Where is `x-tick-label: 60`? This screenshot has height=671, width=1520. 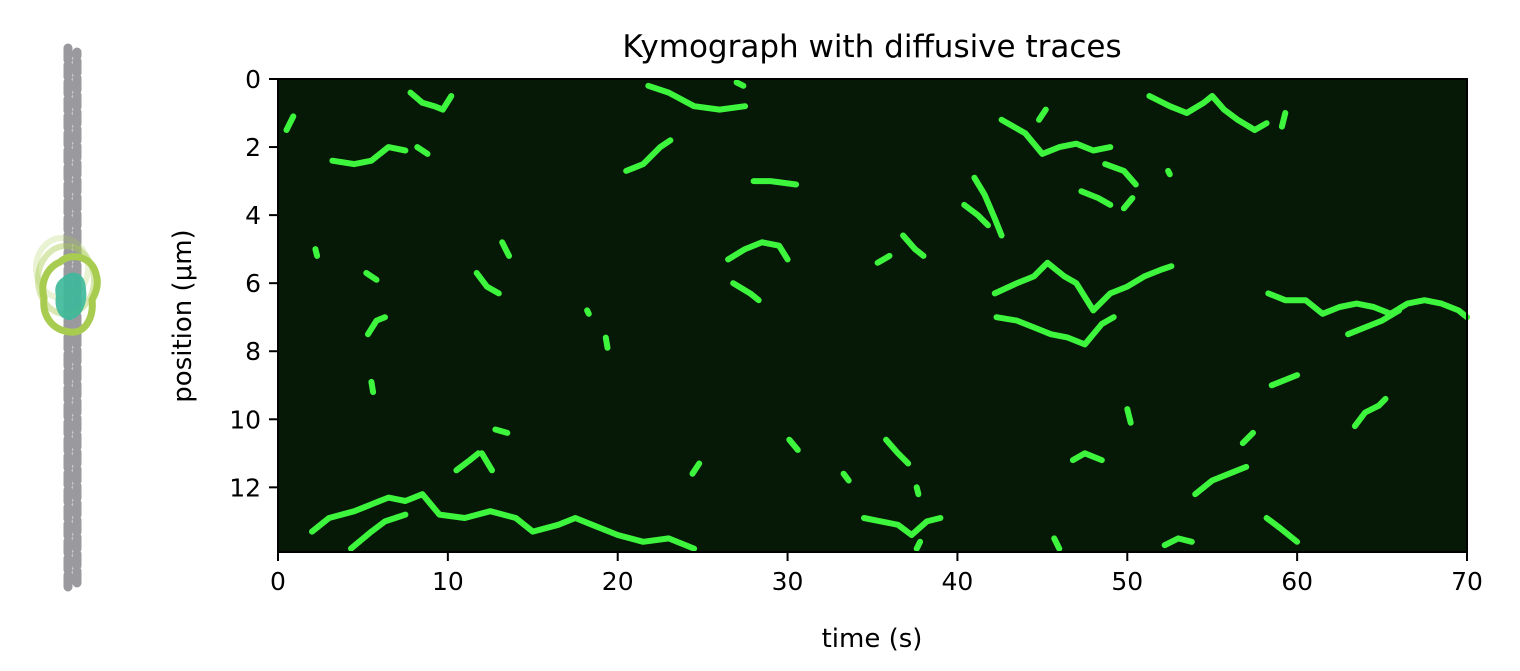
x-tick-label: 60 is located at coordinates (1297, 581).